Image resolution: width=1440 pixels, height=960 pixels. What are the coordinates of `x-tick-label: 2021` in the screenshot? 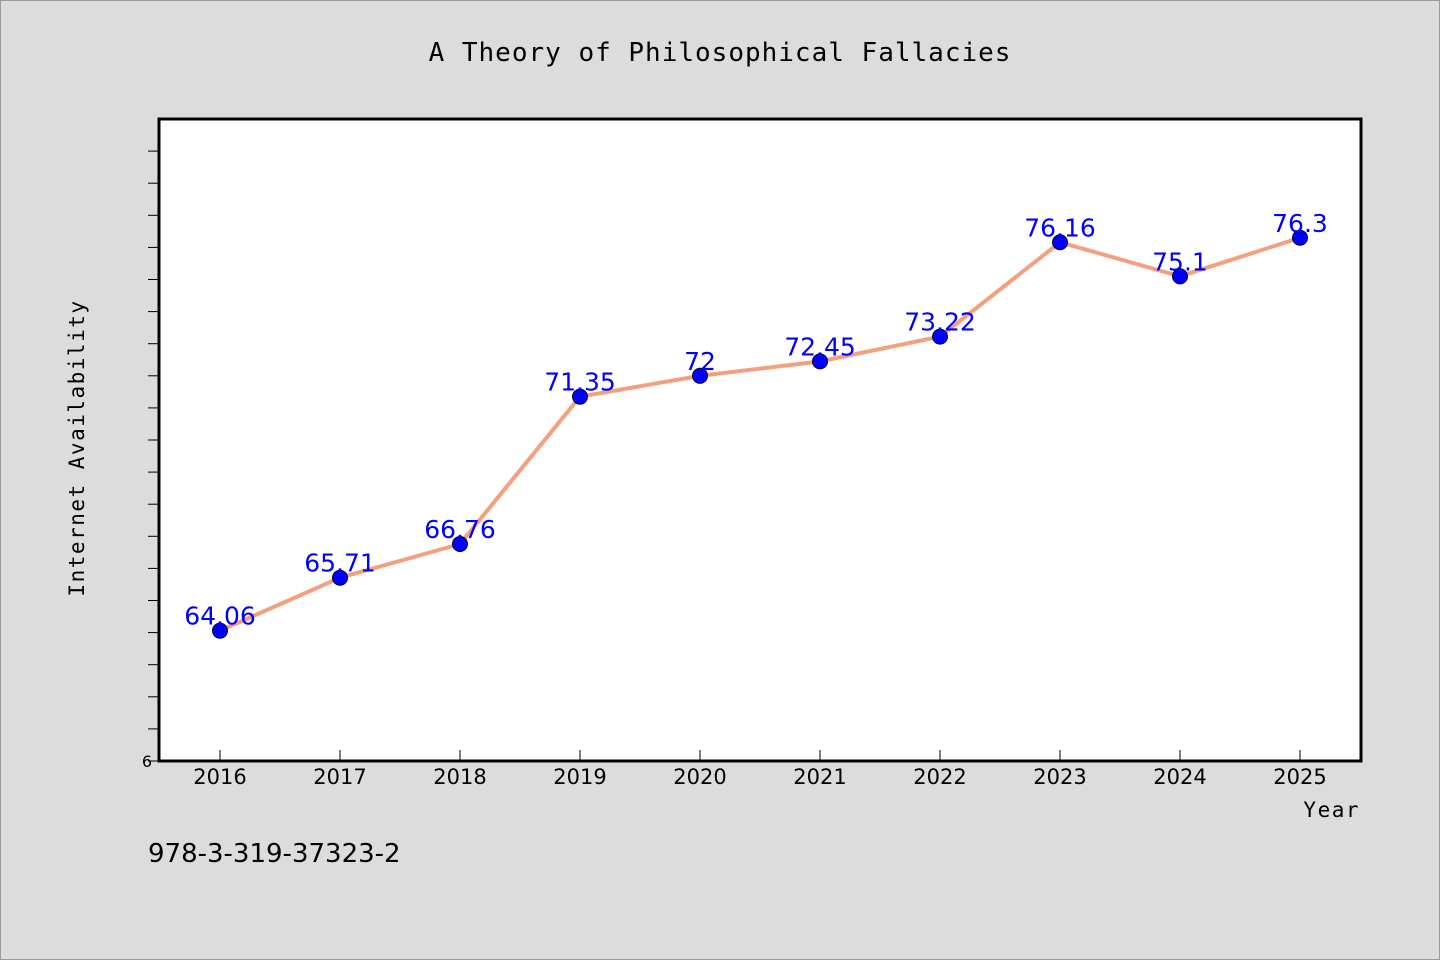 It's located at (819, 777).